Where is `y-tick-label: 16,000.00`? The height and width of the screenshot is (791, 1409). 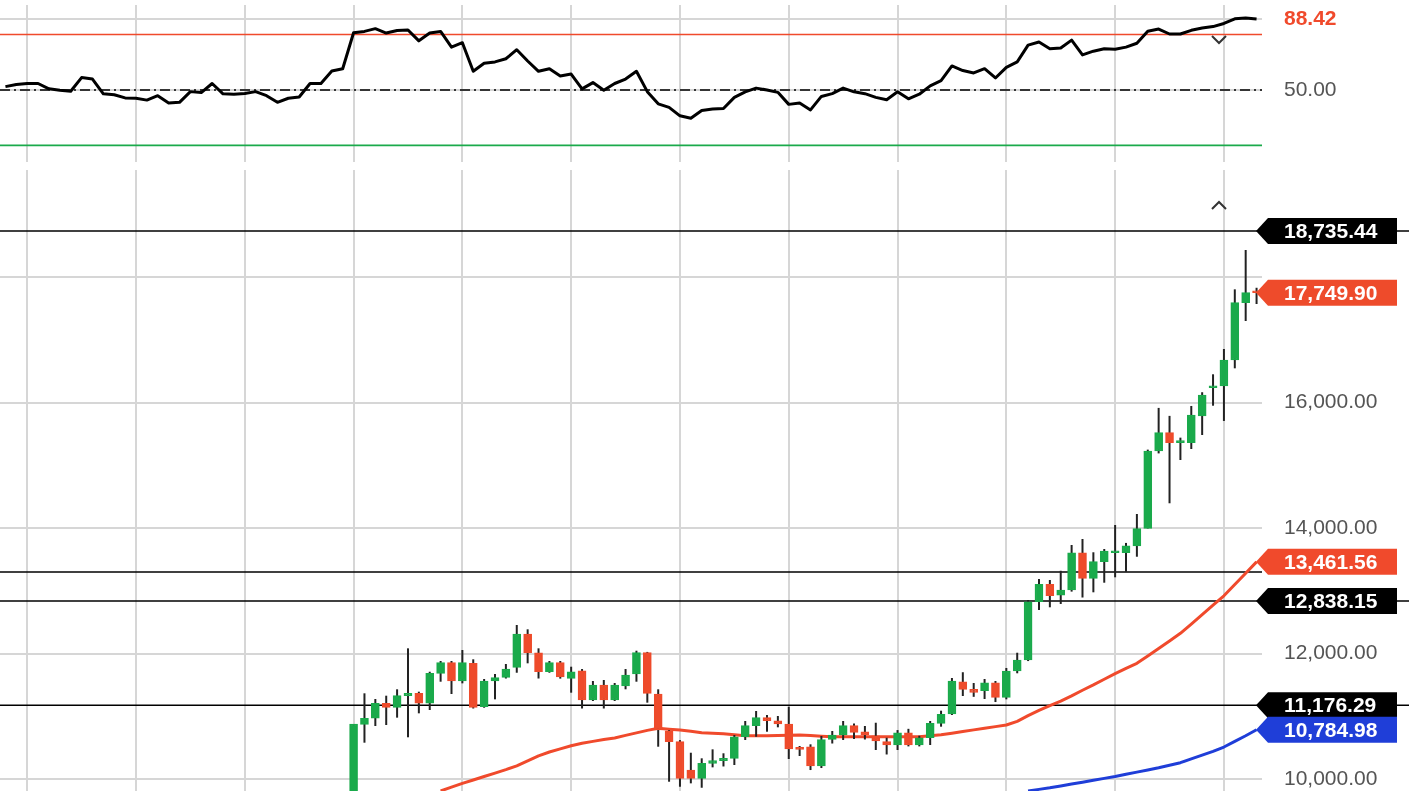 y-tick-label: 16,000.00 is located at coordinates (1331, 401).